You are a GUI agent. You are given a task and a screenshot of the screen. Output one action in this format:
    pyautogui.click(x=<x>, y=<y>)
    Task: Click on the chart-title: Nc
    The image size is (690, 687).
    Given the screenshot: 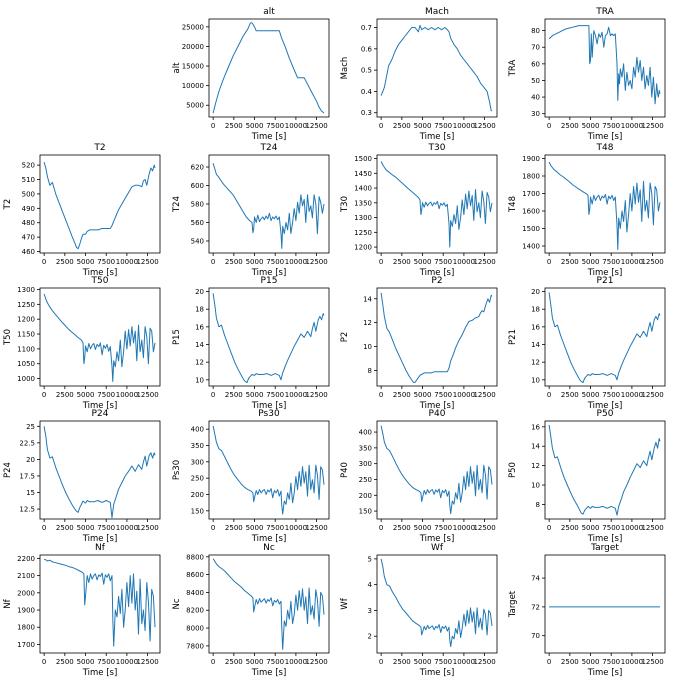 What is the action you would take?
    pyautogui.click(x=269, y=548)
    